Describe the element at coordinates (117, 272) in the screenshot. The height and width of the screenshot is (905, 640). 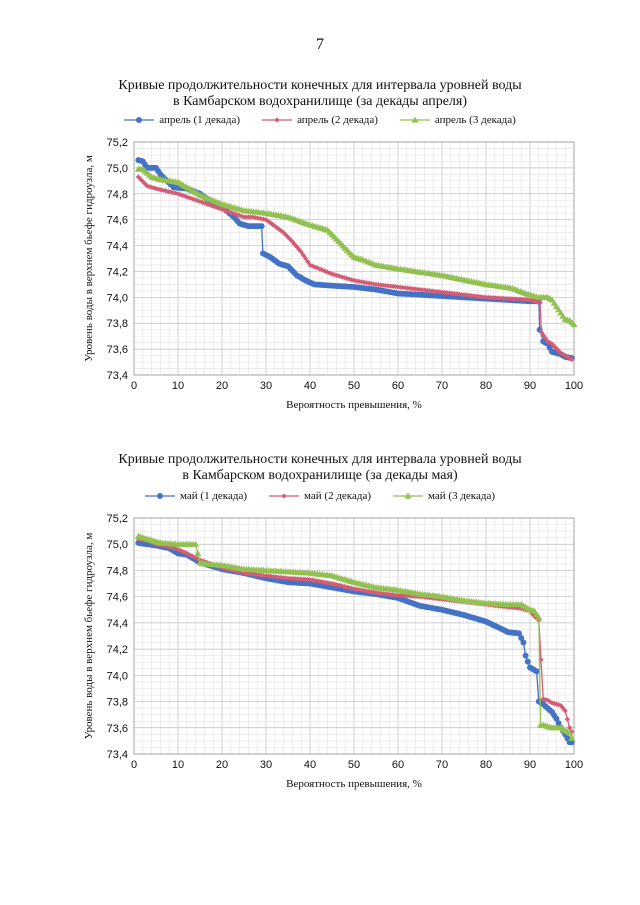
I see `y-tick-label: 74,2` at that location.